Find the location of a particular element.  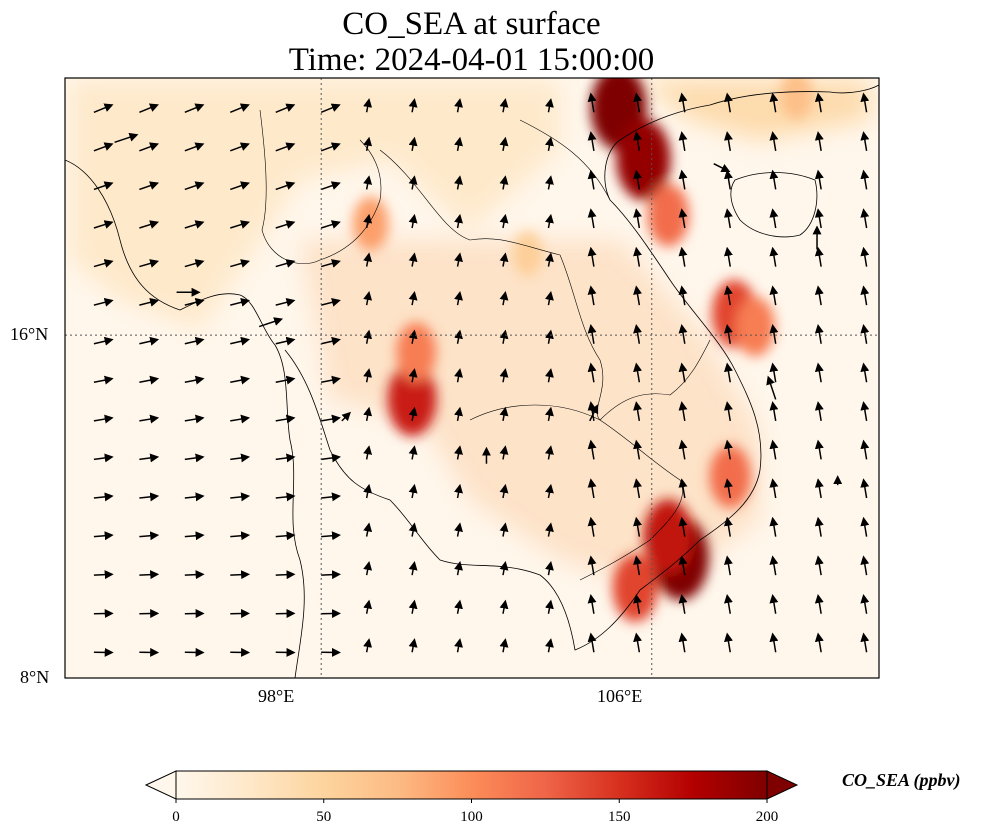

colorbar: 0 50 100 150 200 is located at coordinates (471, 797).